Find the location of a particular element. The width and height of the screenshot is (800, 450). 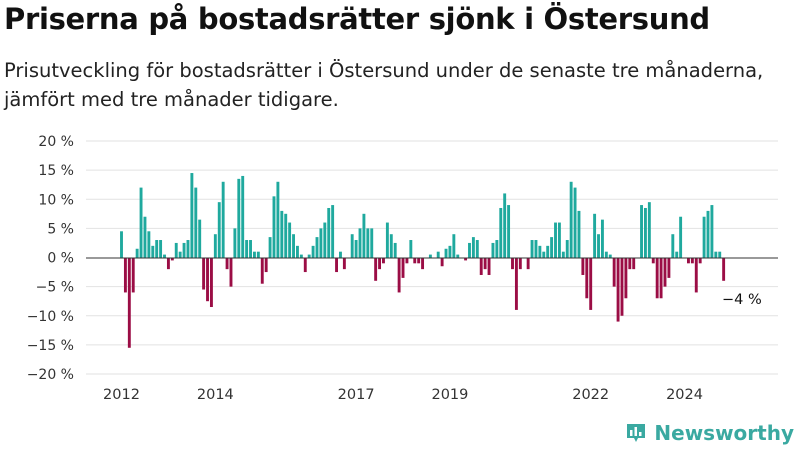

x-tick-label: 2019 is located at coordinates (449, 395).